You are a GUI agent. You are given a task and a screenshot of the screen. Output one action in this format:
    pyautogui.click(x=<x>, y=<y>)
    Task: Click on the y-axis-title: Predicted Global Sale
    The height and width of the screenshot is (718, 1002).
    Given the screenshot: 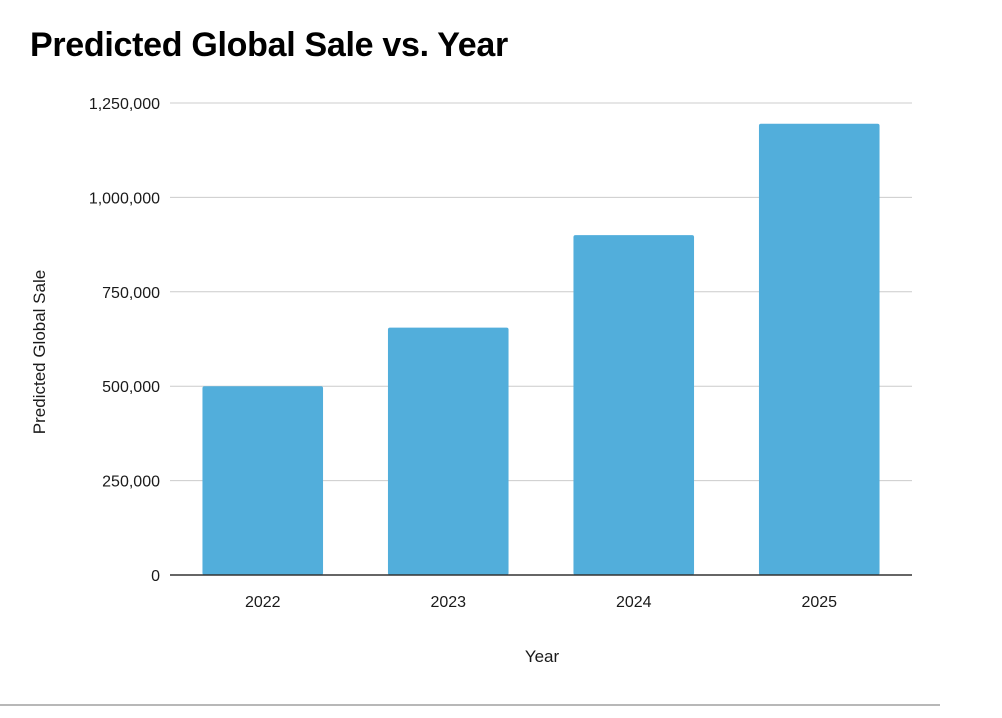 What is the action you would take?
    pyautogui.click(x=39, y=352)
    